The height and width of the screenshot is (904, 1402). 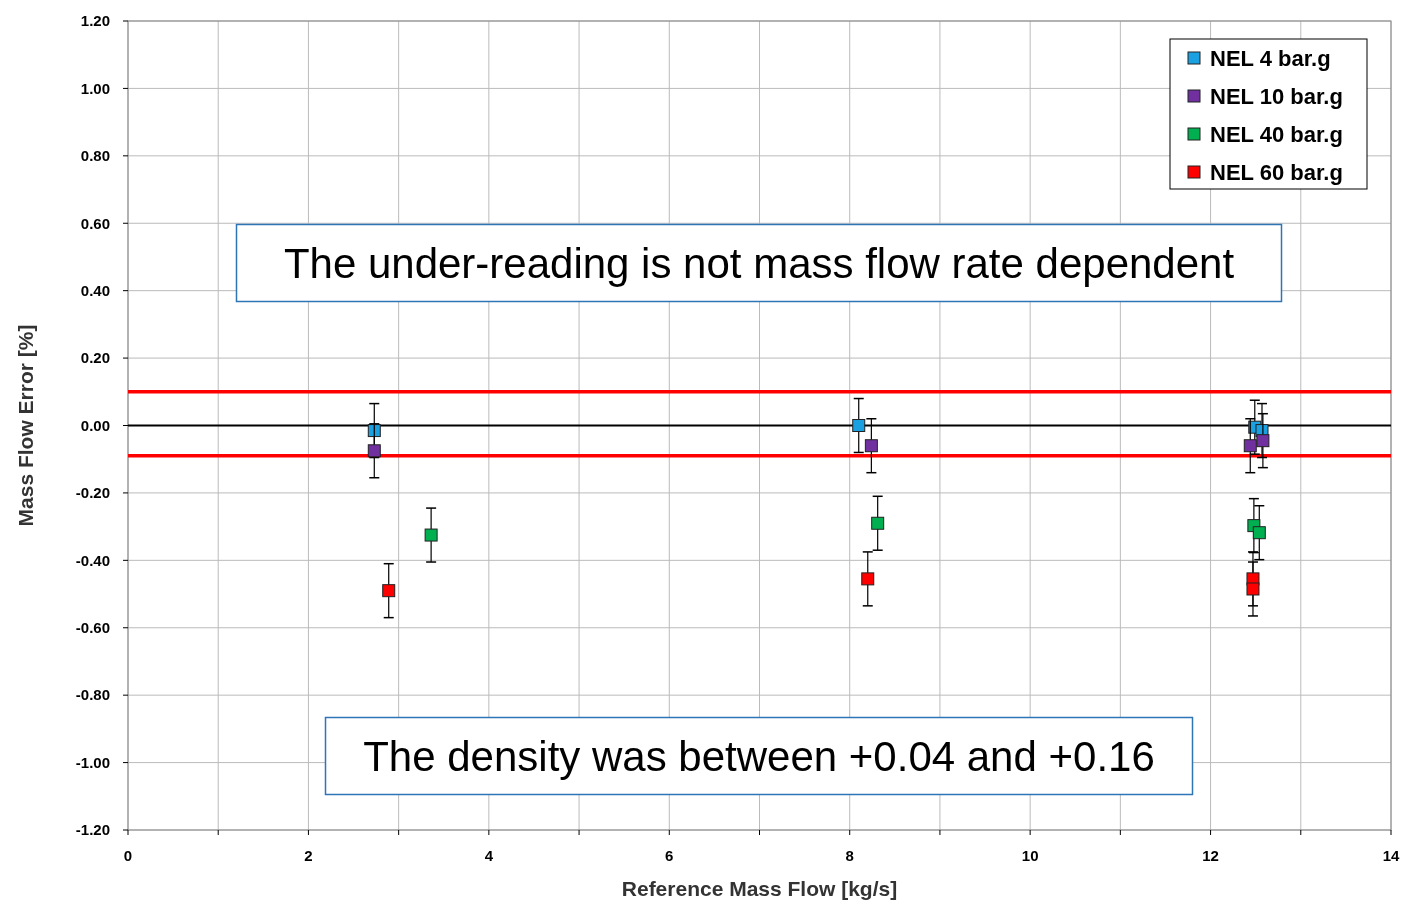 I want to click on legend-label: NEL 60 bar.g, so click(x=1276, y=172).